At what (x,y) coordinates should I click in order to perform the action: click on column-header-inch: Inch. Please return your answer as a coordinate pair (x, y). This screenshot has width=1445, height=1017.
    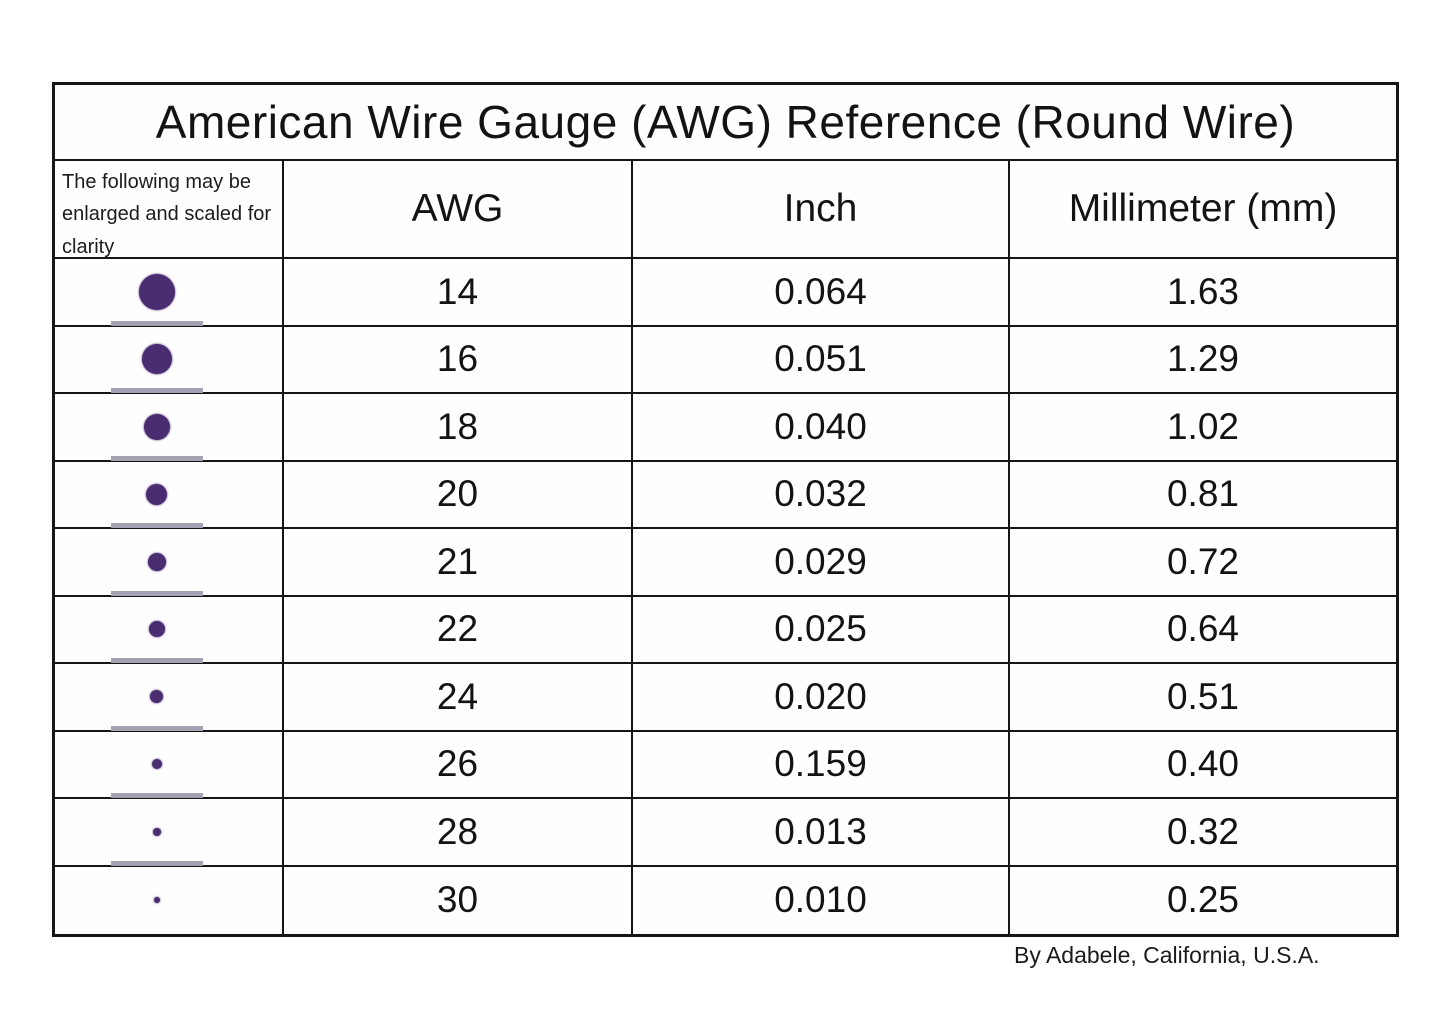
    Looking at the image, I should click on (821, 210).